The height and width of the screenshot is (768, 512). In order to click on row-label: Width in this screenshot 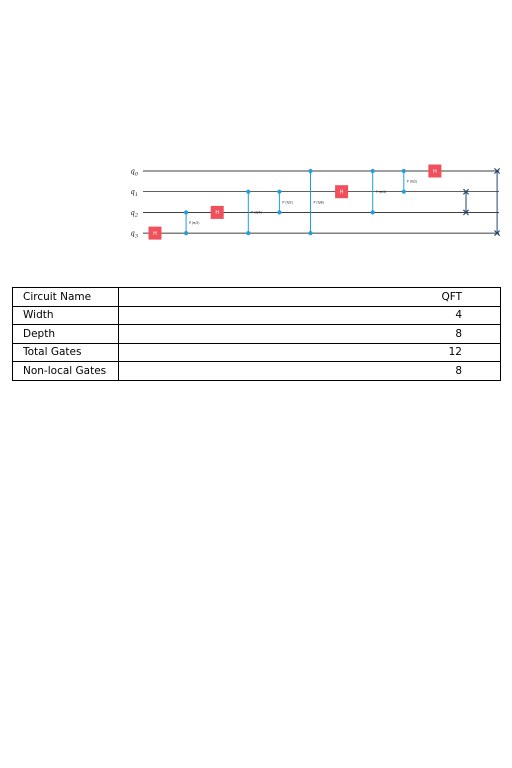, I will do `click(65, 315)`.